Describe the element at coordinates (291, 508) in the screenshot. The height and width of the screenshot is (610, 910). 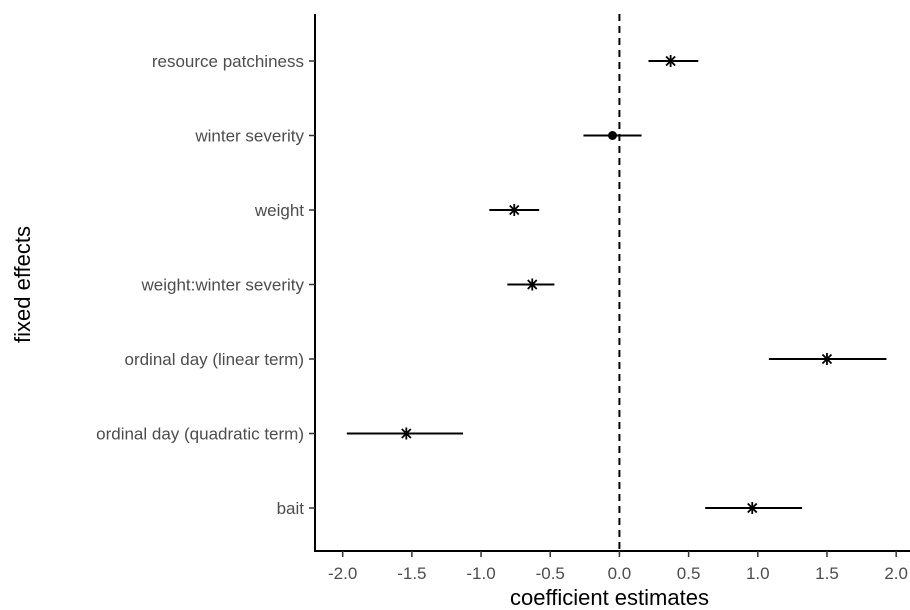
I see `y-tick-label: bait` at that location.